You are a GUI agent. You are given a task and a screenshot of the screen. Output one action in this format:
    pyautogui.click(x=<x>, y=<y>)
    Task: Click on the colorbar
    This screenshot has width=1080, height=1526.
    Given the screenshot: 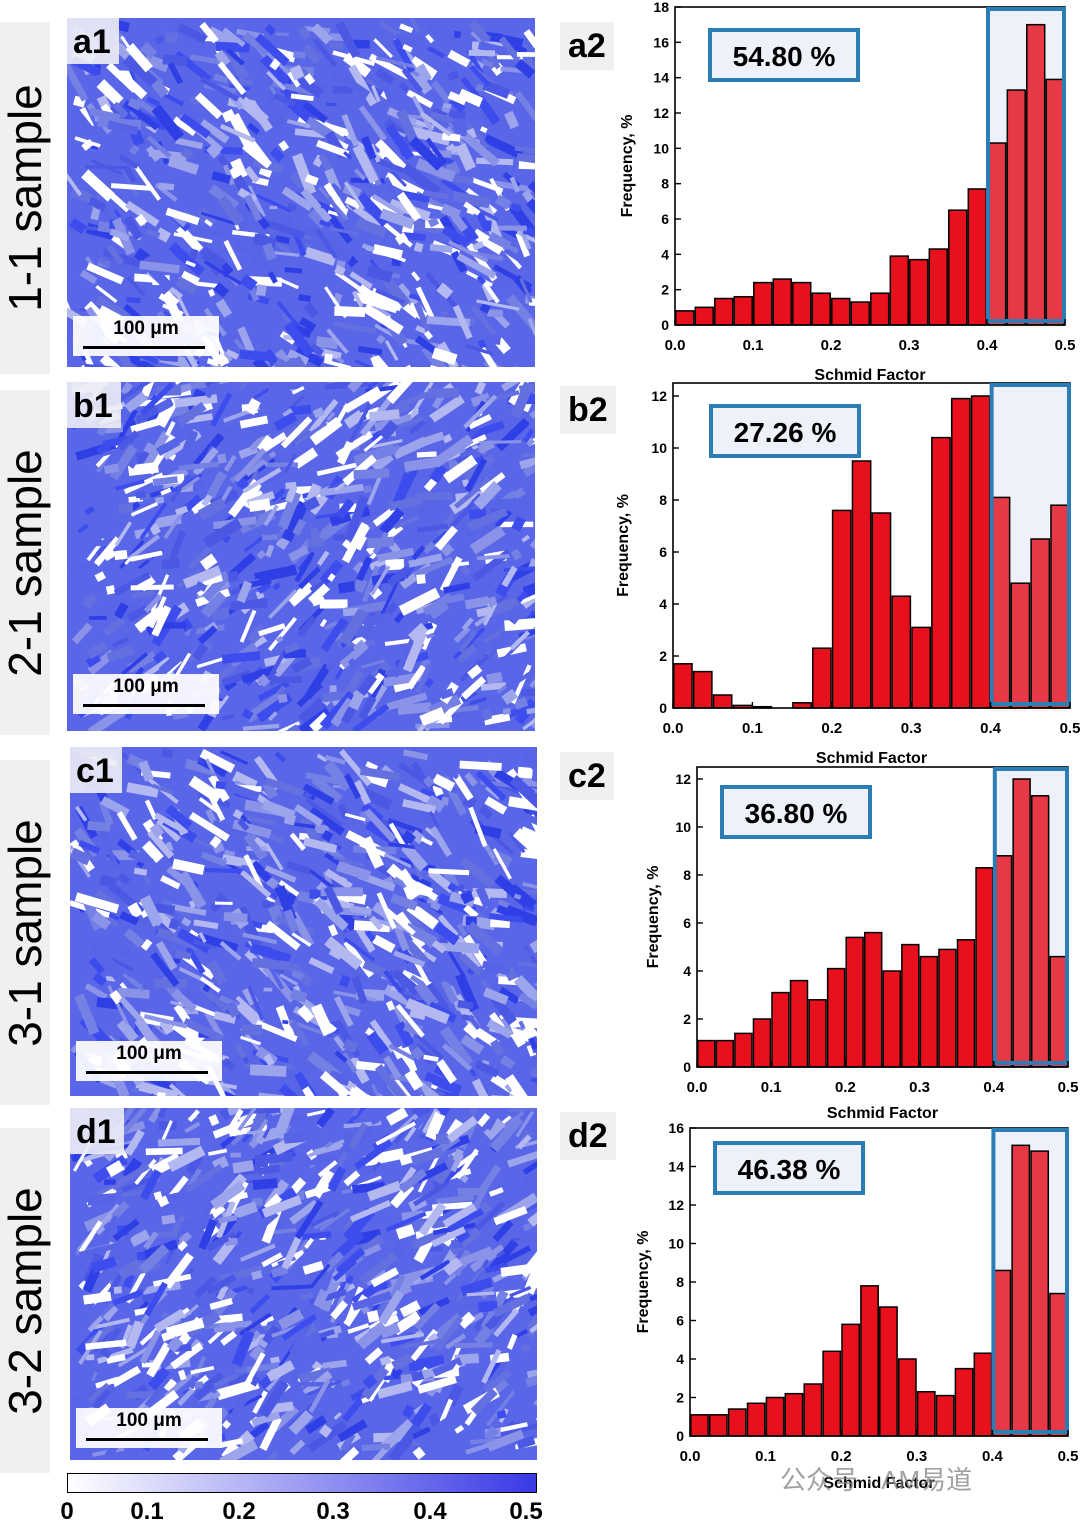 What is the action you would take?
    pyautogui.click(x=302, y=1483)
    